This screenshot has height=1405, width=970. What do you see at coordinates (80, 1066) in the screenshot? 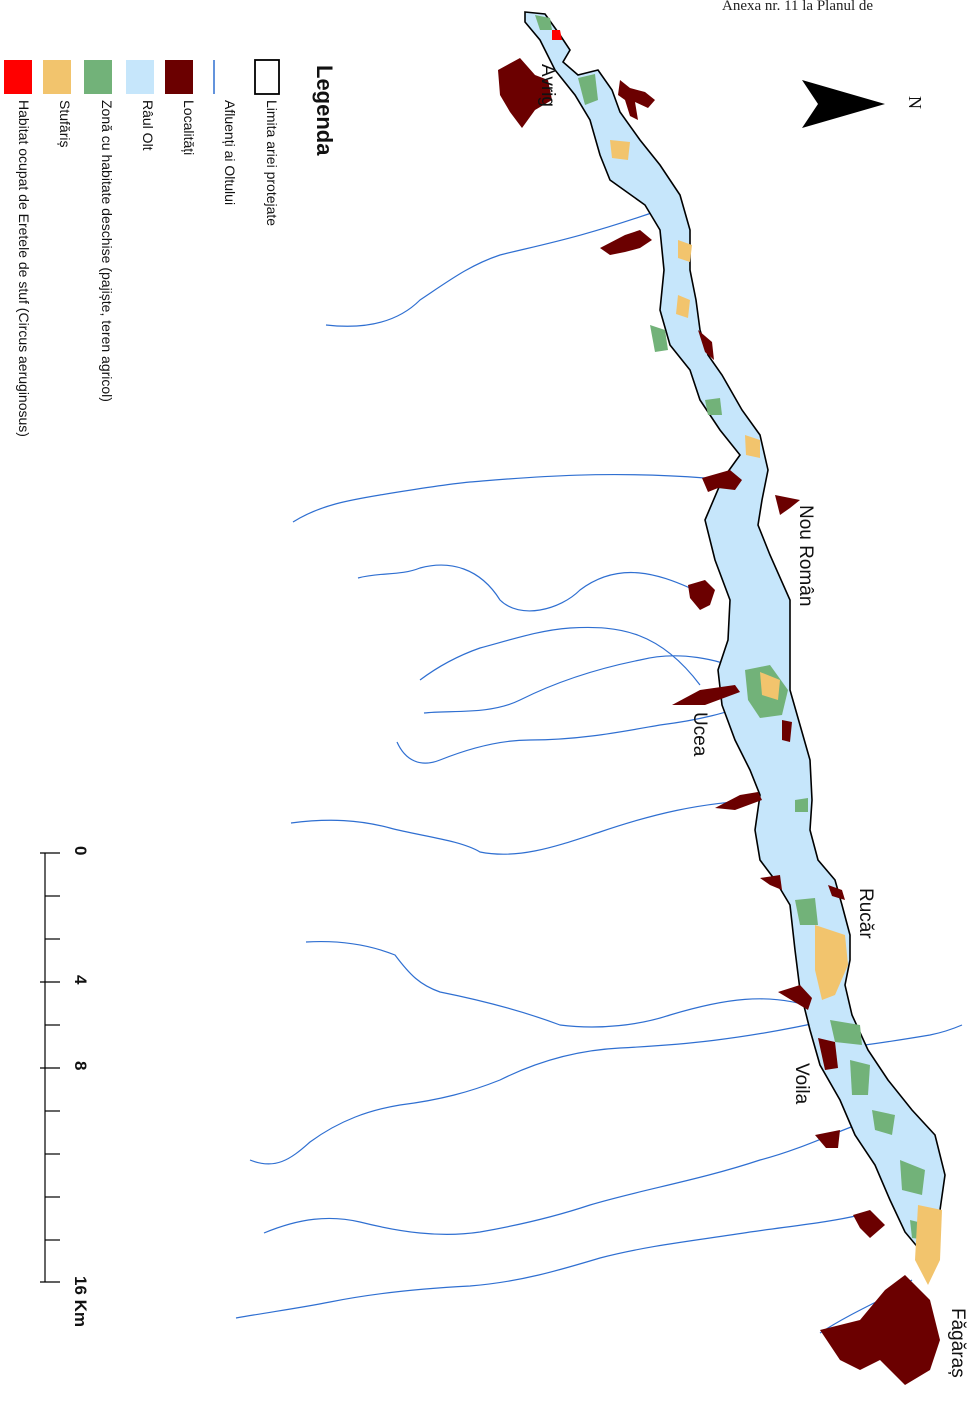
I see `scale-label-8: 8` at bounding box center [80, 1066].